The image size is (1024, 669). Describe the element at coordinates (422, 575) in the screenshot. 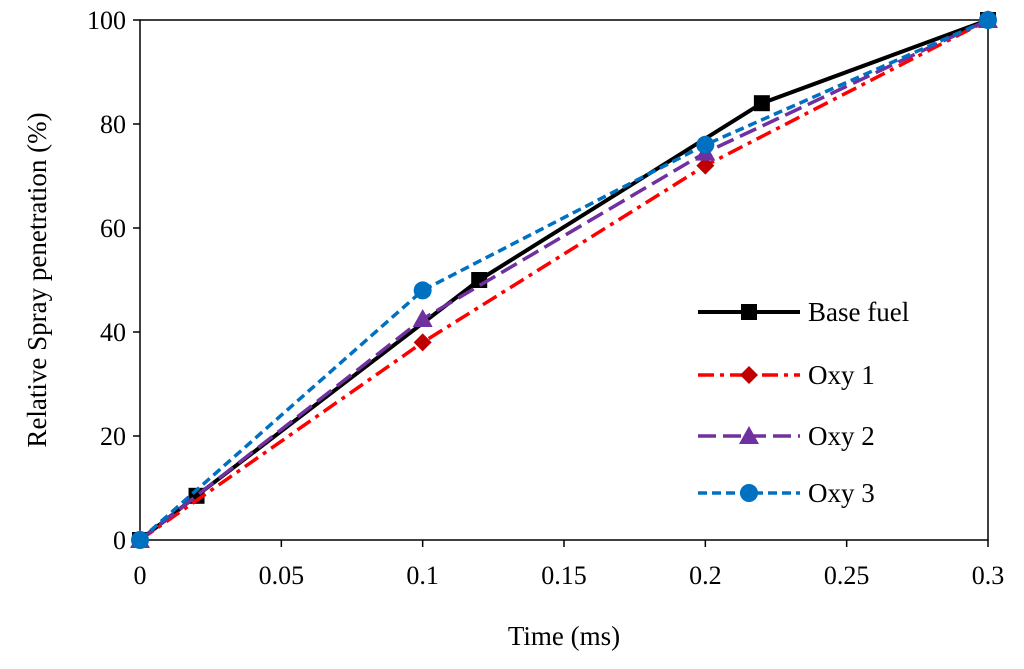

I see `x-tick-label: 0.1` at that location.